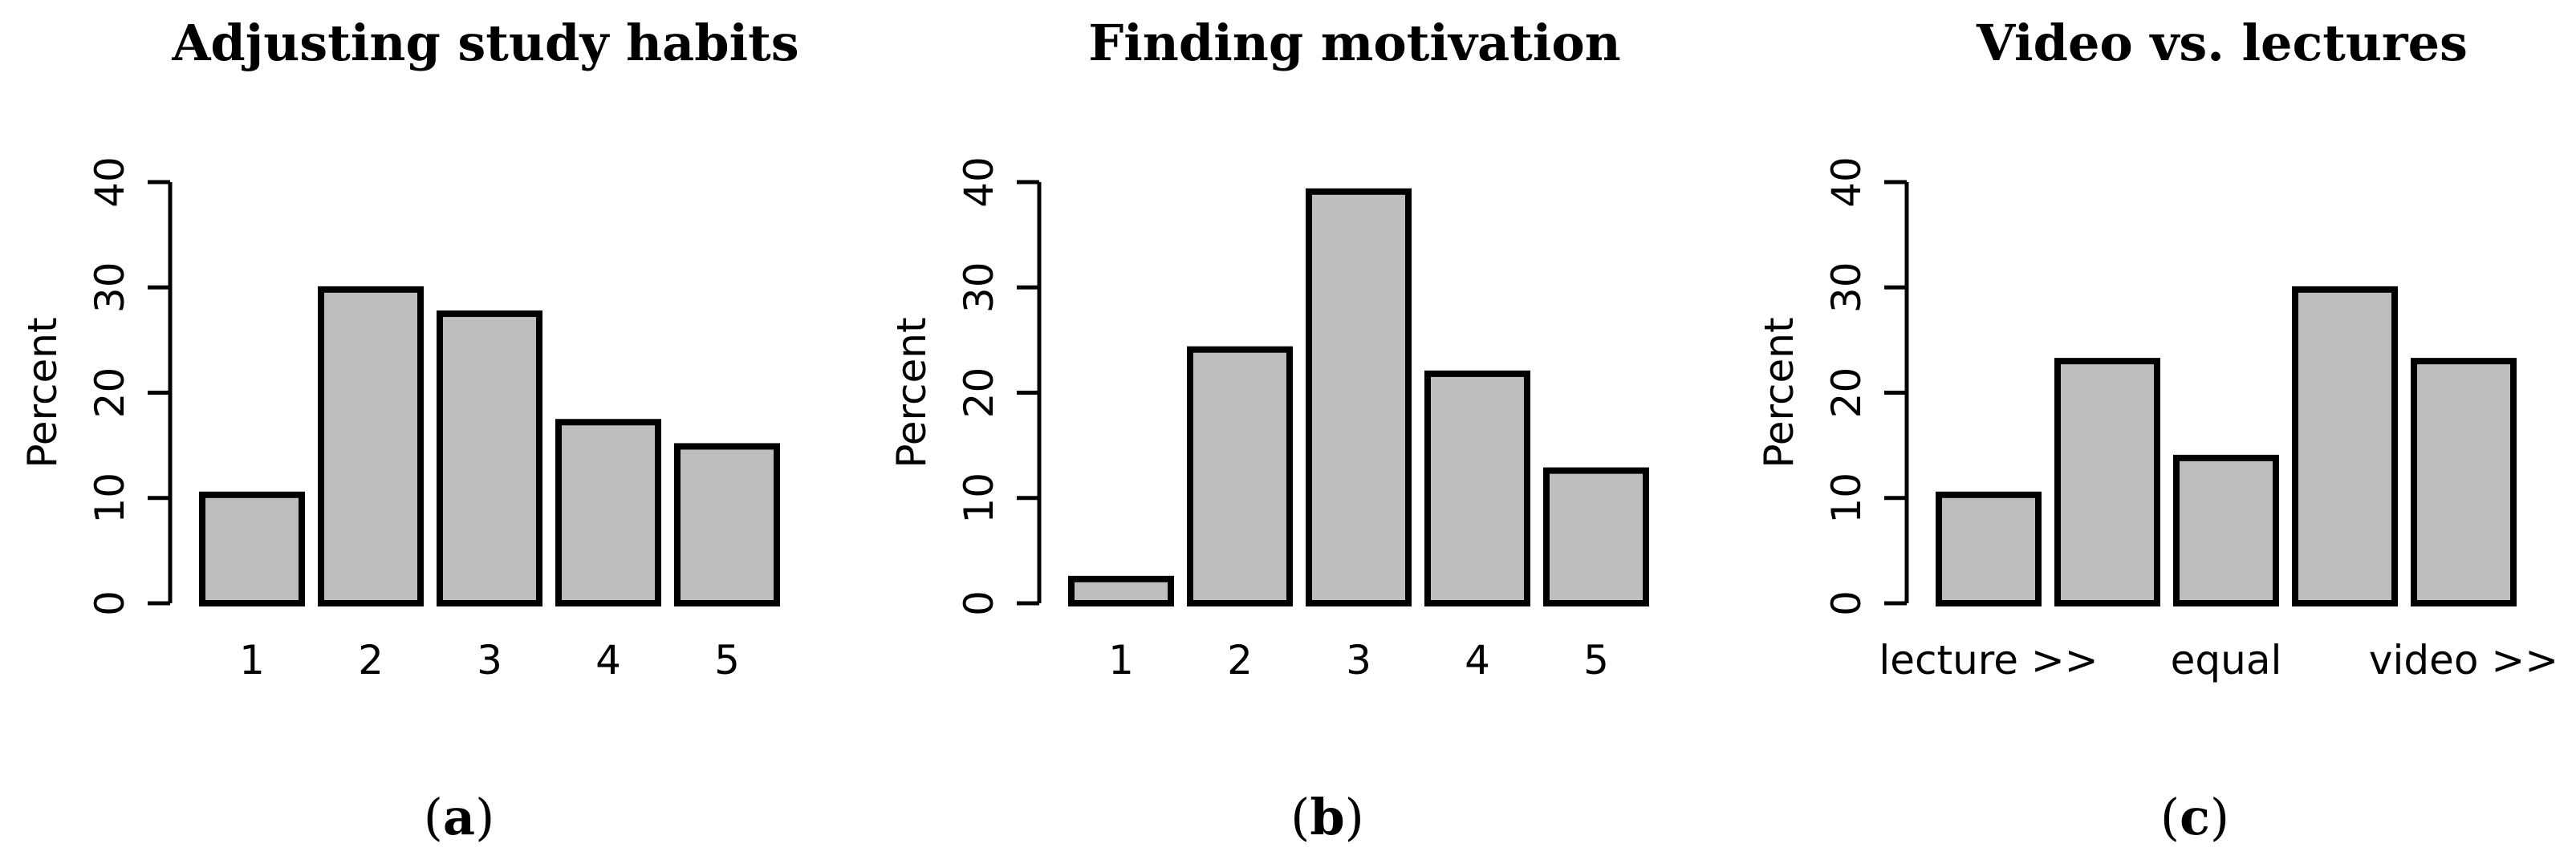  What do you see at coordinates (2463, 660) in the screenshot?
I see `x-tick-label: video >>` at bounding box center [2463, 660].